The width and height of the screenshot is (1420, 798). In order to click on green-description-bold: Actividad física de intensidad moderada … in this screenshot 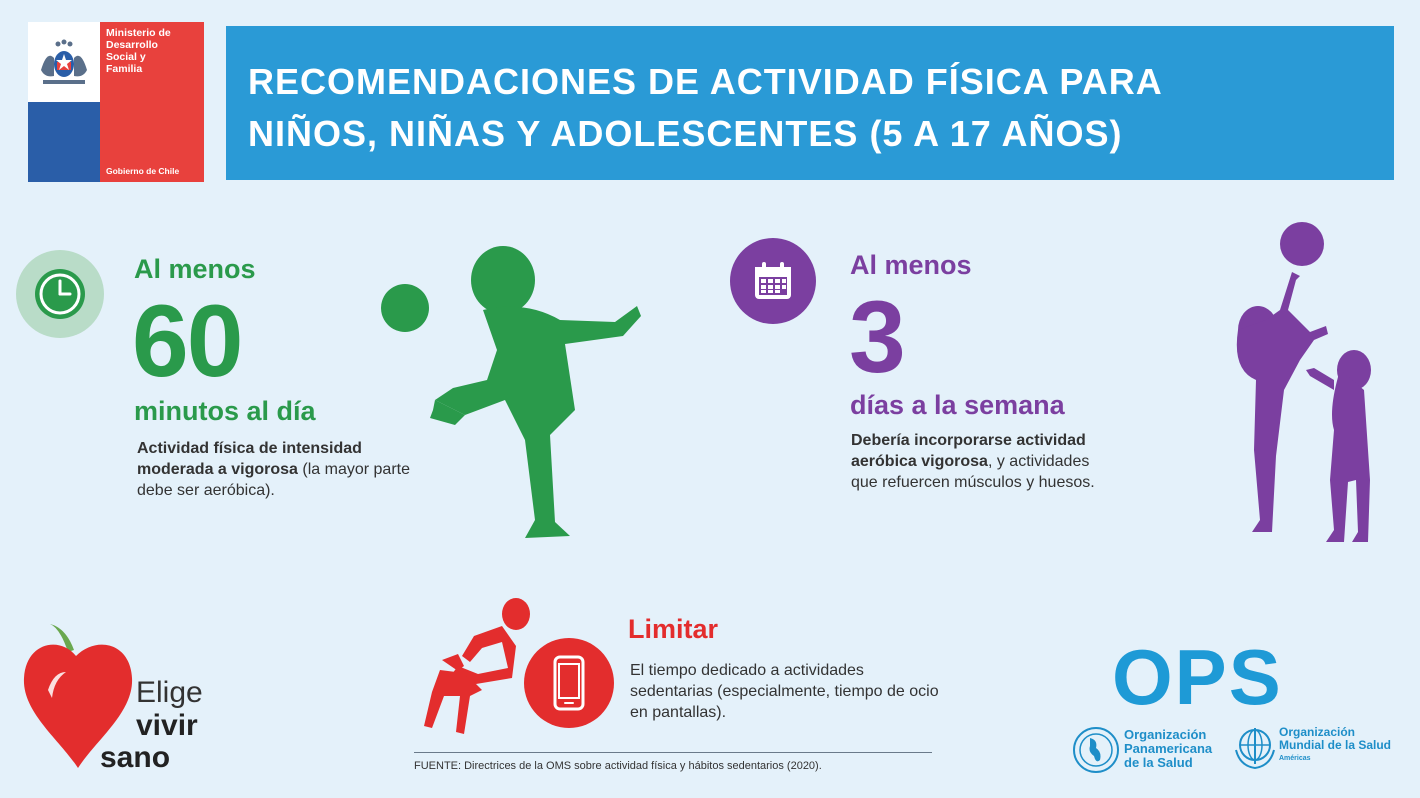, I will do `click(249, 459)`.